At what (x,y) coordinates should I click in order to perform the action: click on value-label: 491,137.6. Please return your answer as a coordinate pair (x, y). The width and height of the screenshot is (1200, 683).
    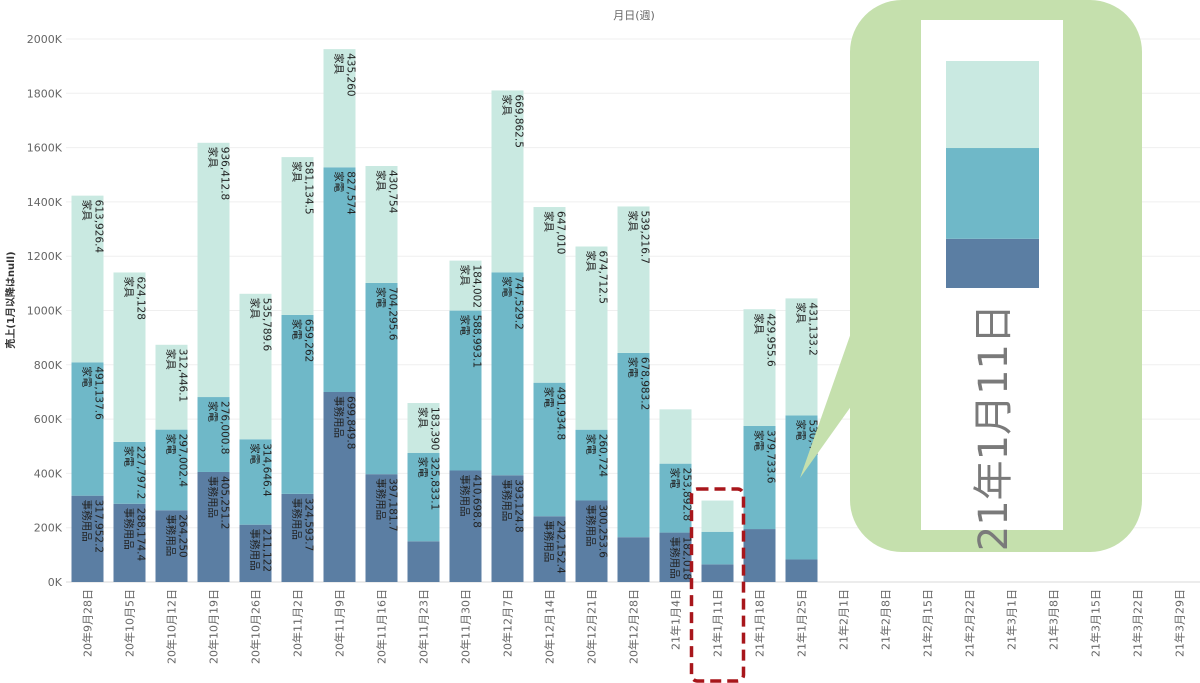
    Looking at the image, I should click on (99, 393).